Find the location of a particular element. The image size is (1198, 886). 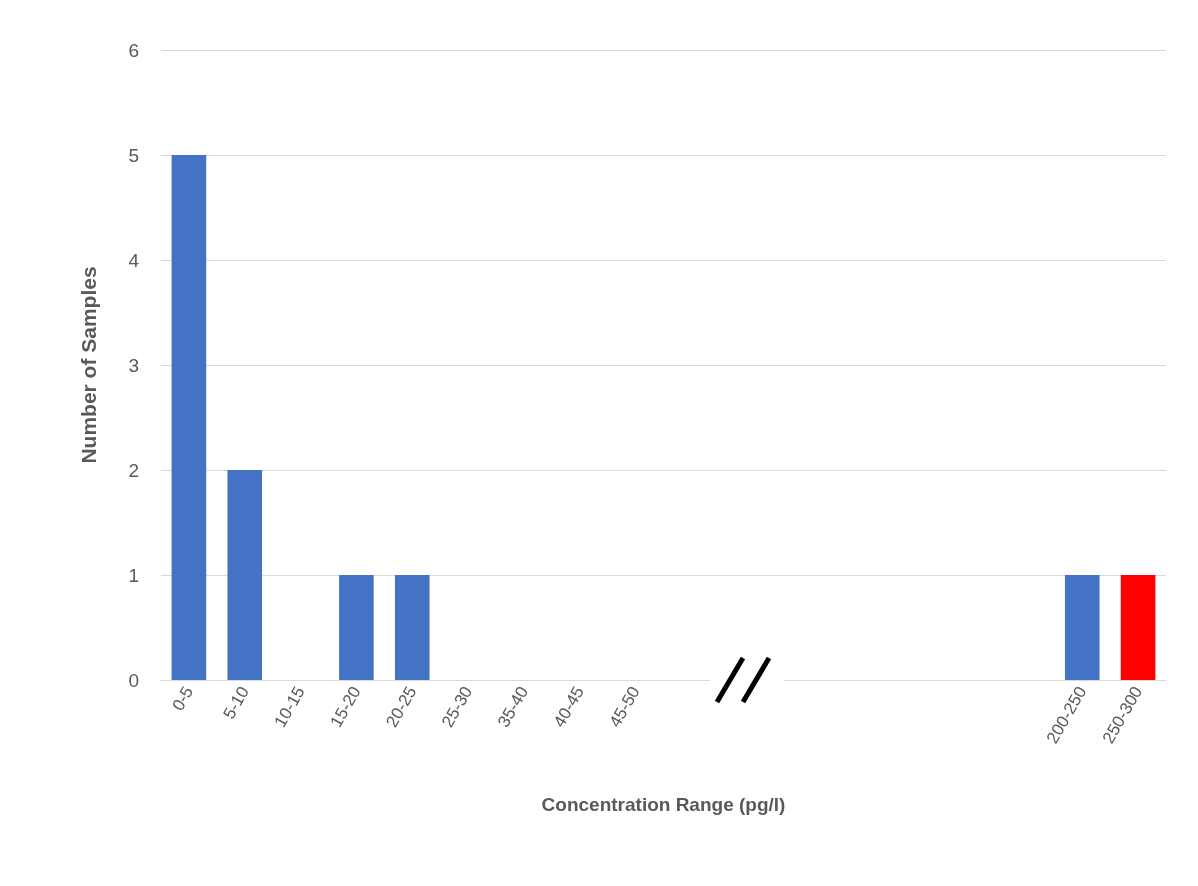

y-tick-label: 2 is located at coordinates (133, 470).